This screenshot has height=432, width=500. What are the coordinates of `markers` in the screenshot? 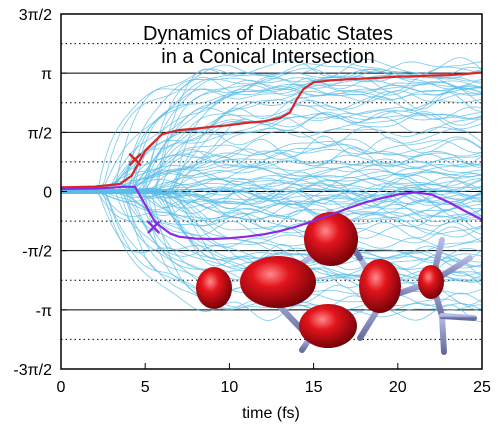 It's located at (144, 193).